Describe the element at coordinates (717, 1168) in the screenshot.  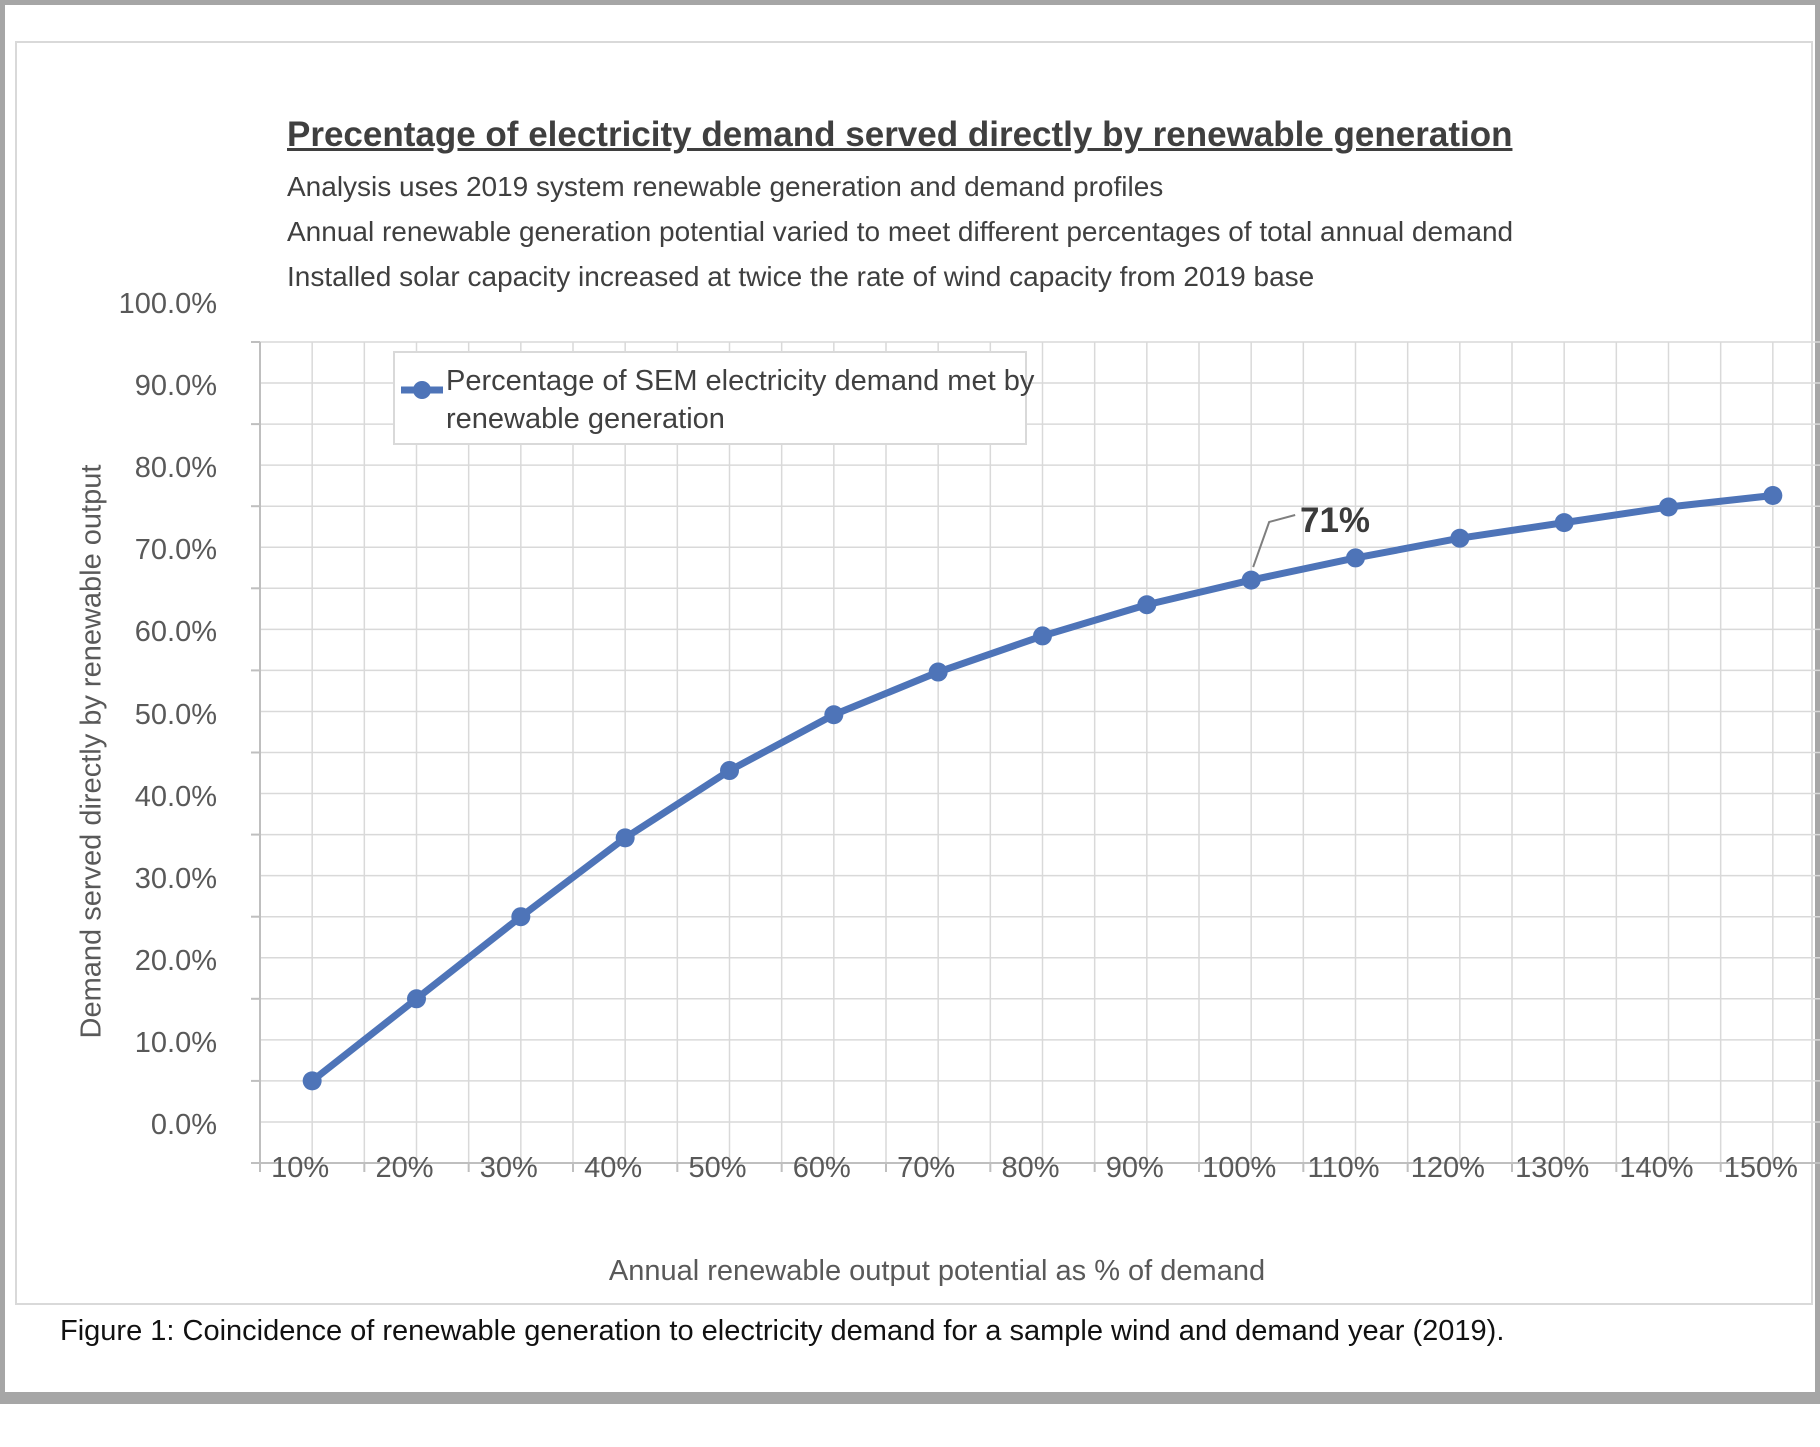
I see `x-axis-tick-label: 50%` at that location.